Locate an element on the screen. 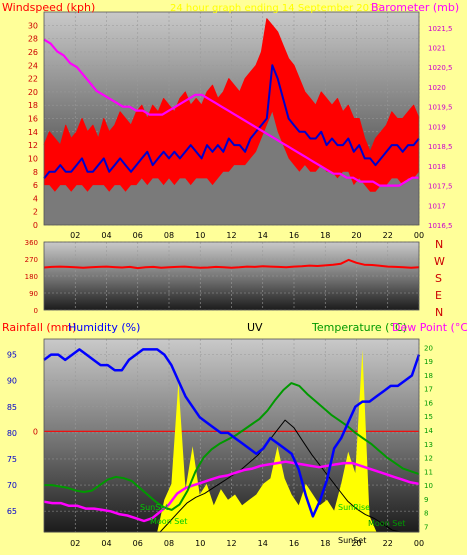 The height and width of the screenshot is (555, 467). humidity-y-tick: 65 is located at coordinates (12, 511).